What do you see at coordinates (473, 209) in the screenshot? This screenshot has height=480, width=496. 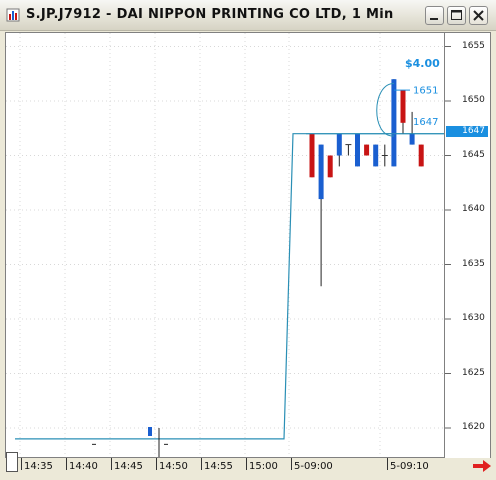 I see `price-label: 1640` at bounding box center [473, 209].